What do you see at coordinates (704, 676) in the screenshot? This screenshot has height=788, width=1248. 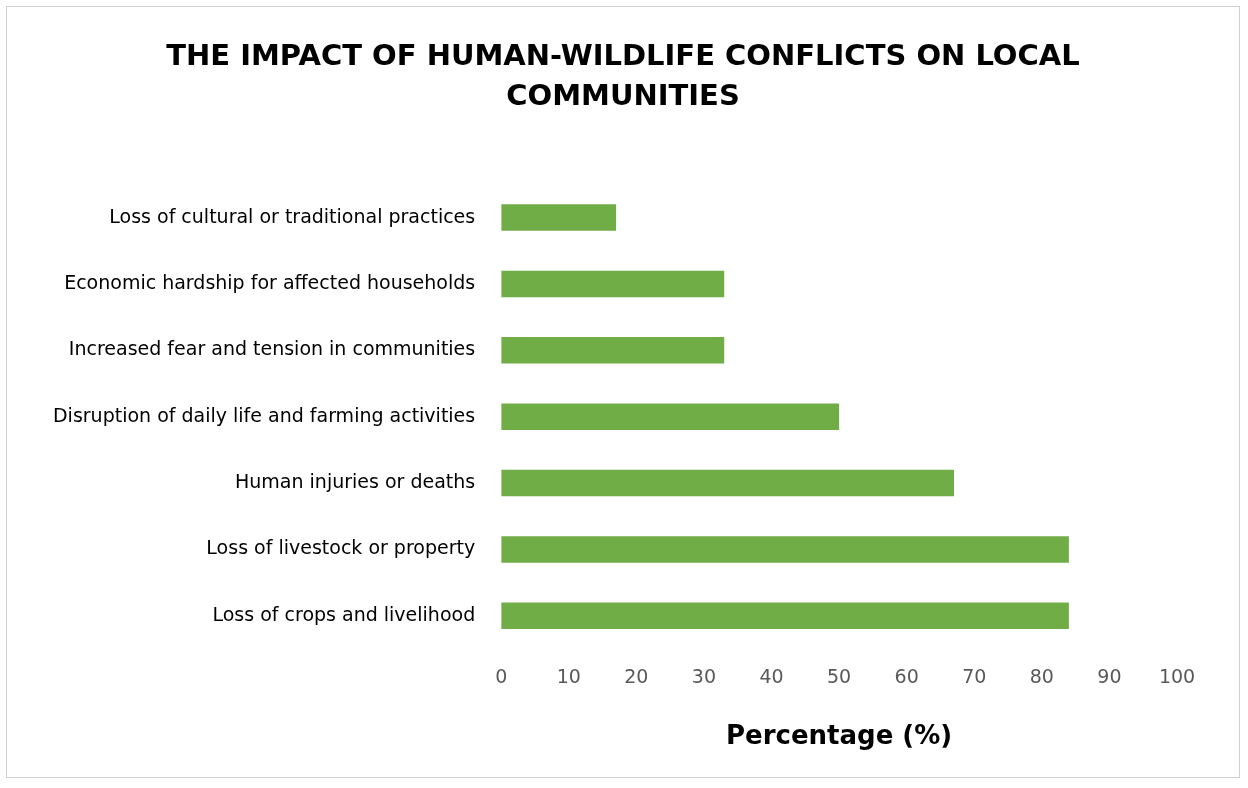 I see `x-tick-label: 30` at bounding box center [704, 676].